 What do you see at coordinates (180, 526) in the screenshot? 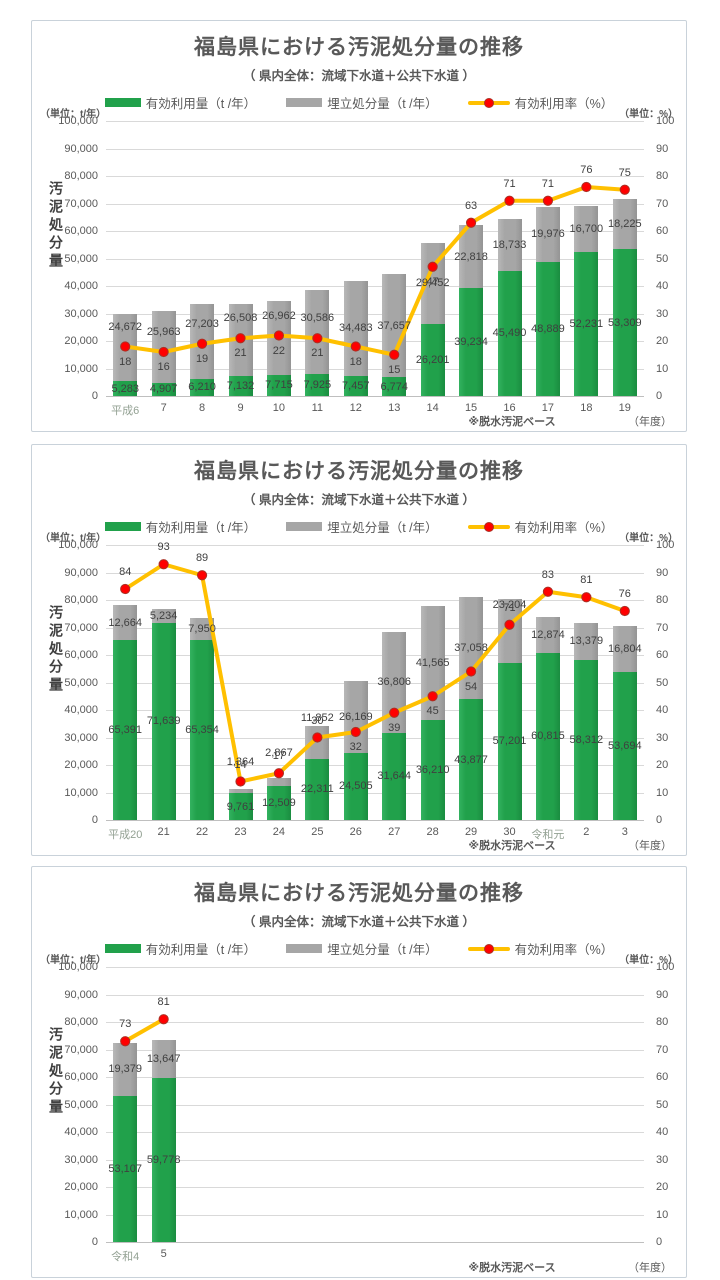
I see `legend-item-effective-use: 有効利用量（t /年）` at bounding box center [180, 526].